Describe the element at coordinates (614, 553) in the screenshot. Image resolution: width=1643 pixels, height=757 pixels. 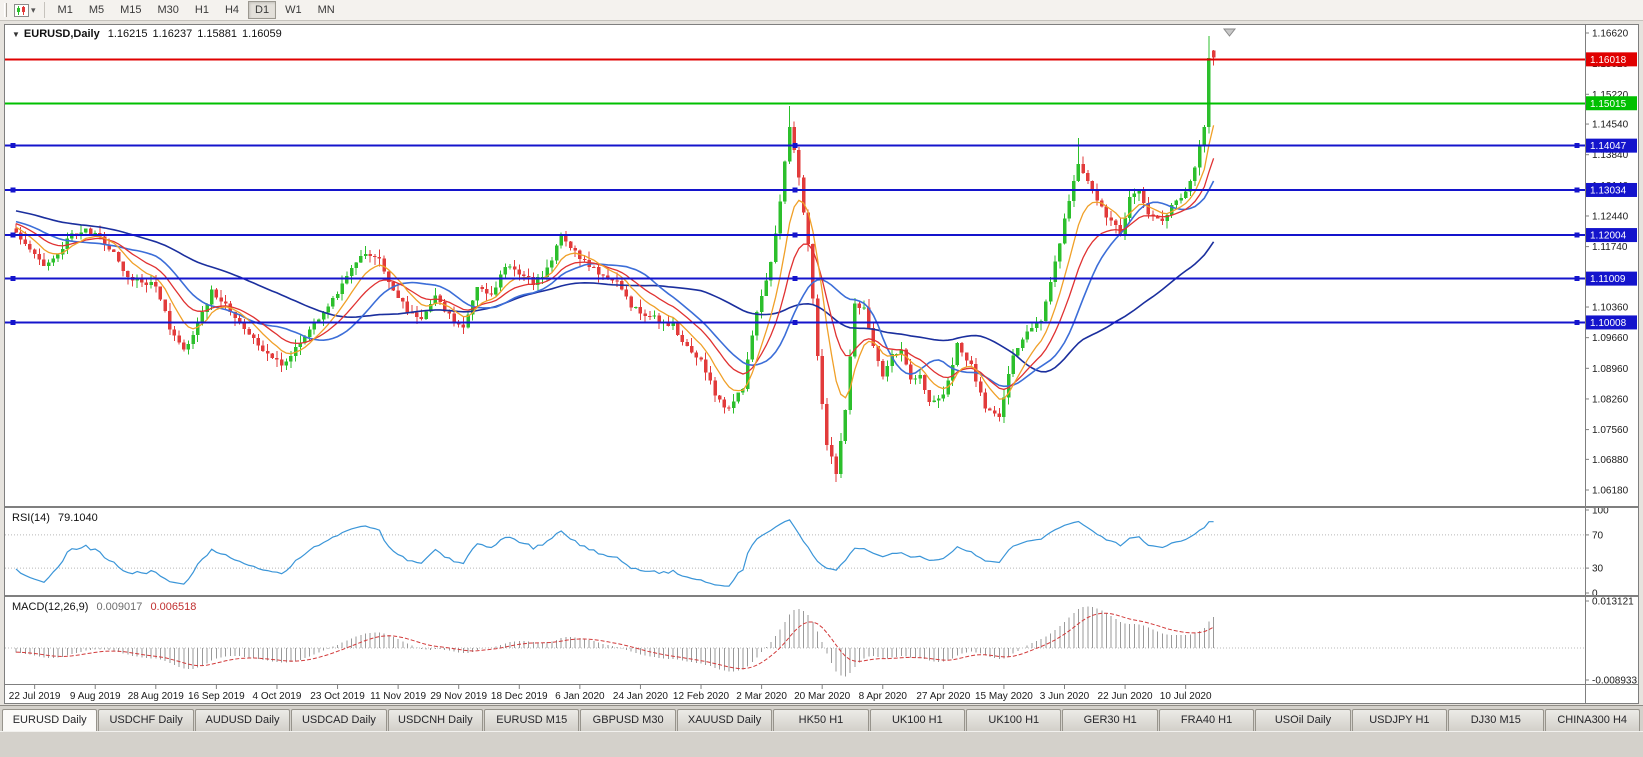
I see `rsi-line` at that location.